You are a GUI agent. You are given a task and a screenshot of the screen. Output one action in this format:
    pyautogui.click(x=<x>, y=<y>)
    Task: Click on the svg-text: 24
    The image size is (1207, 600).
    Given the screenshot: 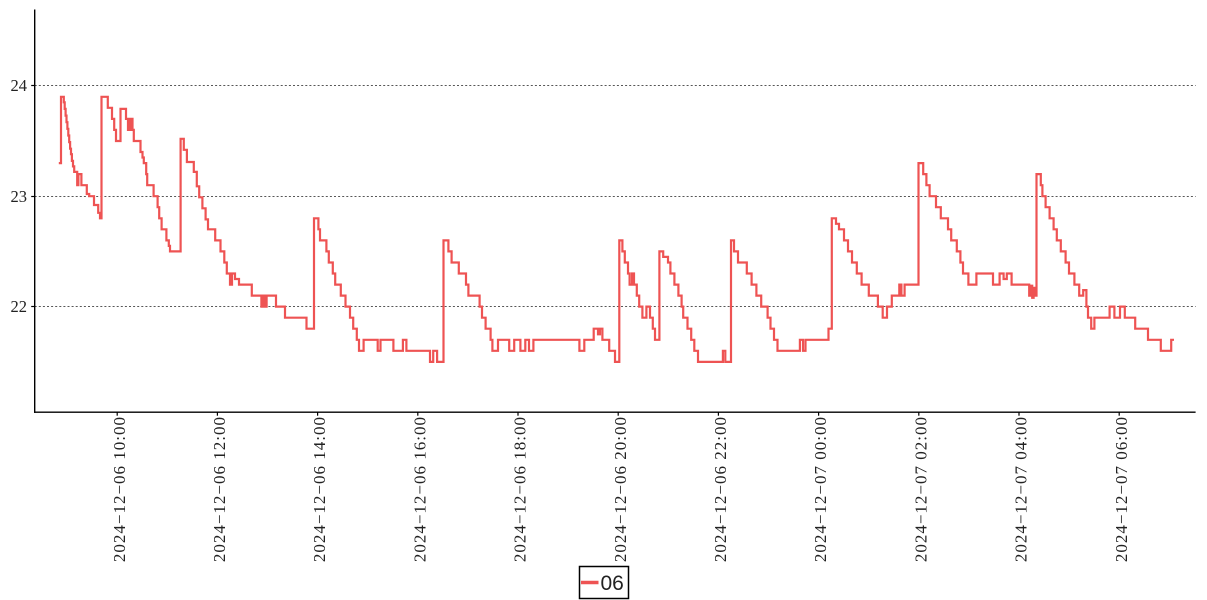 What is the action you would take?
    pyautogui.click(x=19, y=85)
    